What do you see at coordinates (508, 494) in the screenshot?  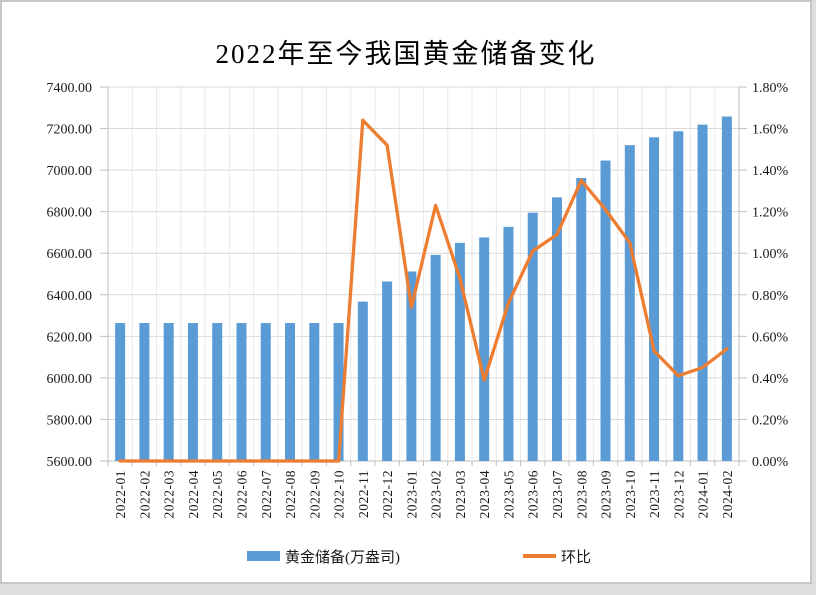 I see `x-axis-label: 2023-05` at bounding box center [508, 494].